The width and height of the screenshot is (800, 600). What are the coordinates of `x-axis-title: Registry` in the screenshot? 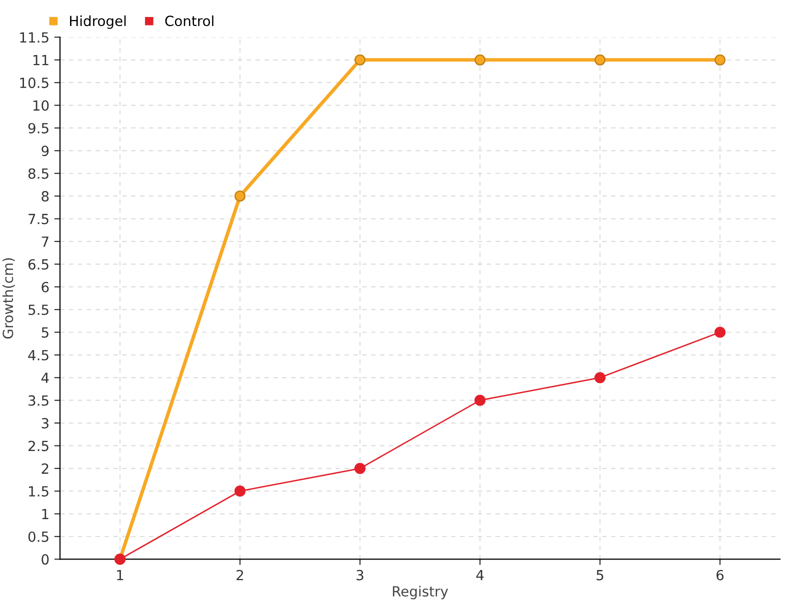 It's located at (420, 593).